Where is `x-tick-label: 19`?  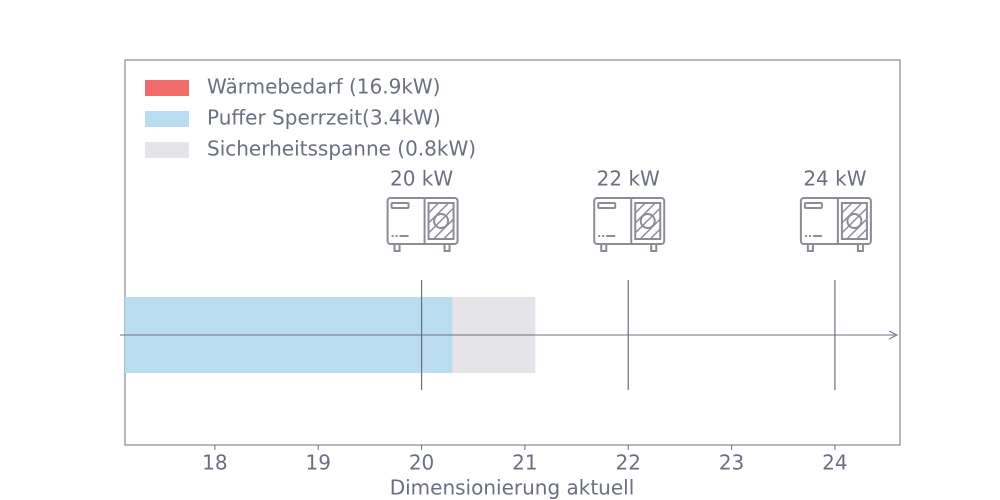
x-tick-label: 19 is located at coordinates (318, 463).